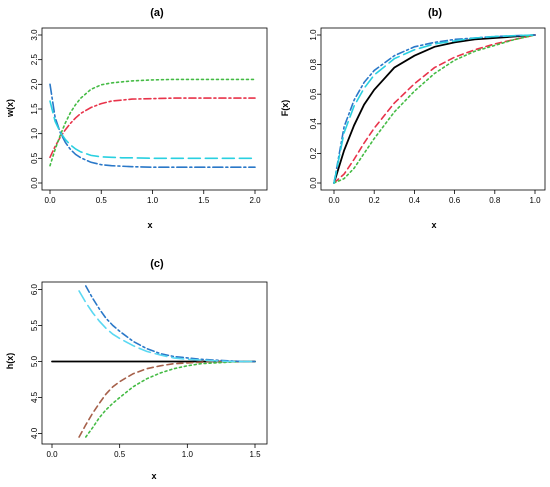 The width and height of the screenshot is (550, 487). I want to click on y-tick-label: 0.6, so click(313, 94).